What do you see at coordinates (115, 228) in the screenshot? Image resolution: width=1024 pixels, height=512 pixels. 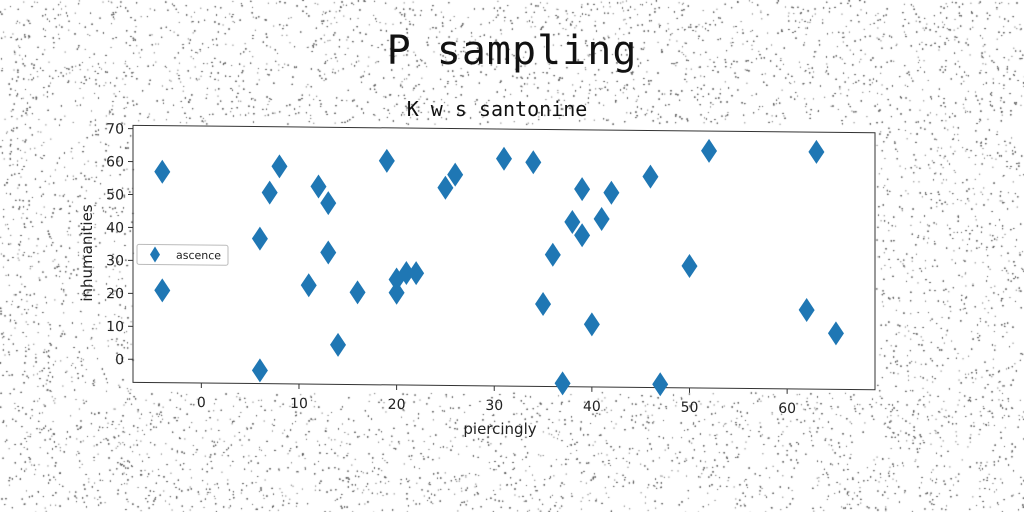 I see `y-tick-label: 40` at bounding box center [115, 228].